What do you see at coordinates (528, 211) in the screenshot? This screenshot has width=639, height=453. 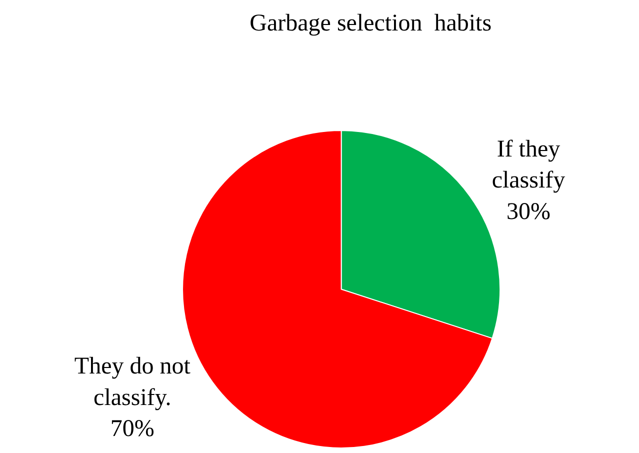 I see `data-label: 30%` at bounding box center [528, 211].